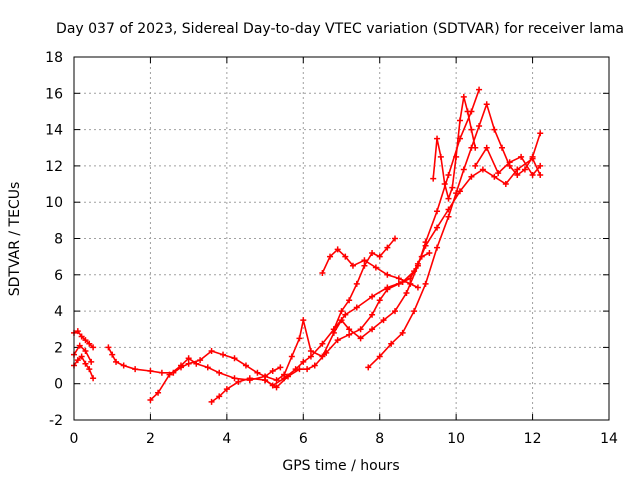  What do you see at coordinates (609, 439) in the screenshot?
I see `x-tick-label: 14` at bounding box center [609, 439].